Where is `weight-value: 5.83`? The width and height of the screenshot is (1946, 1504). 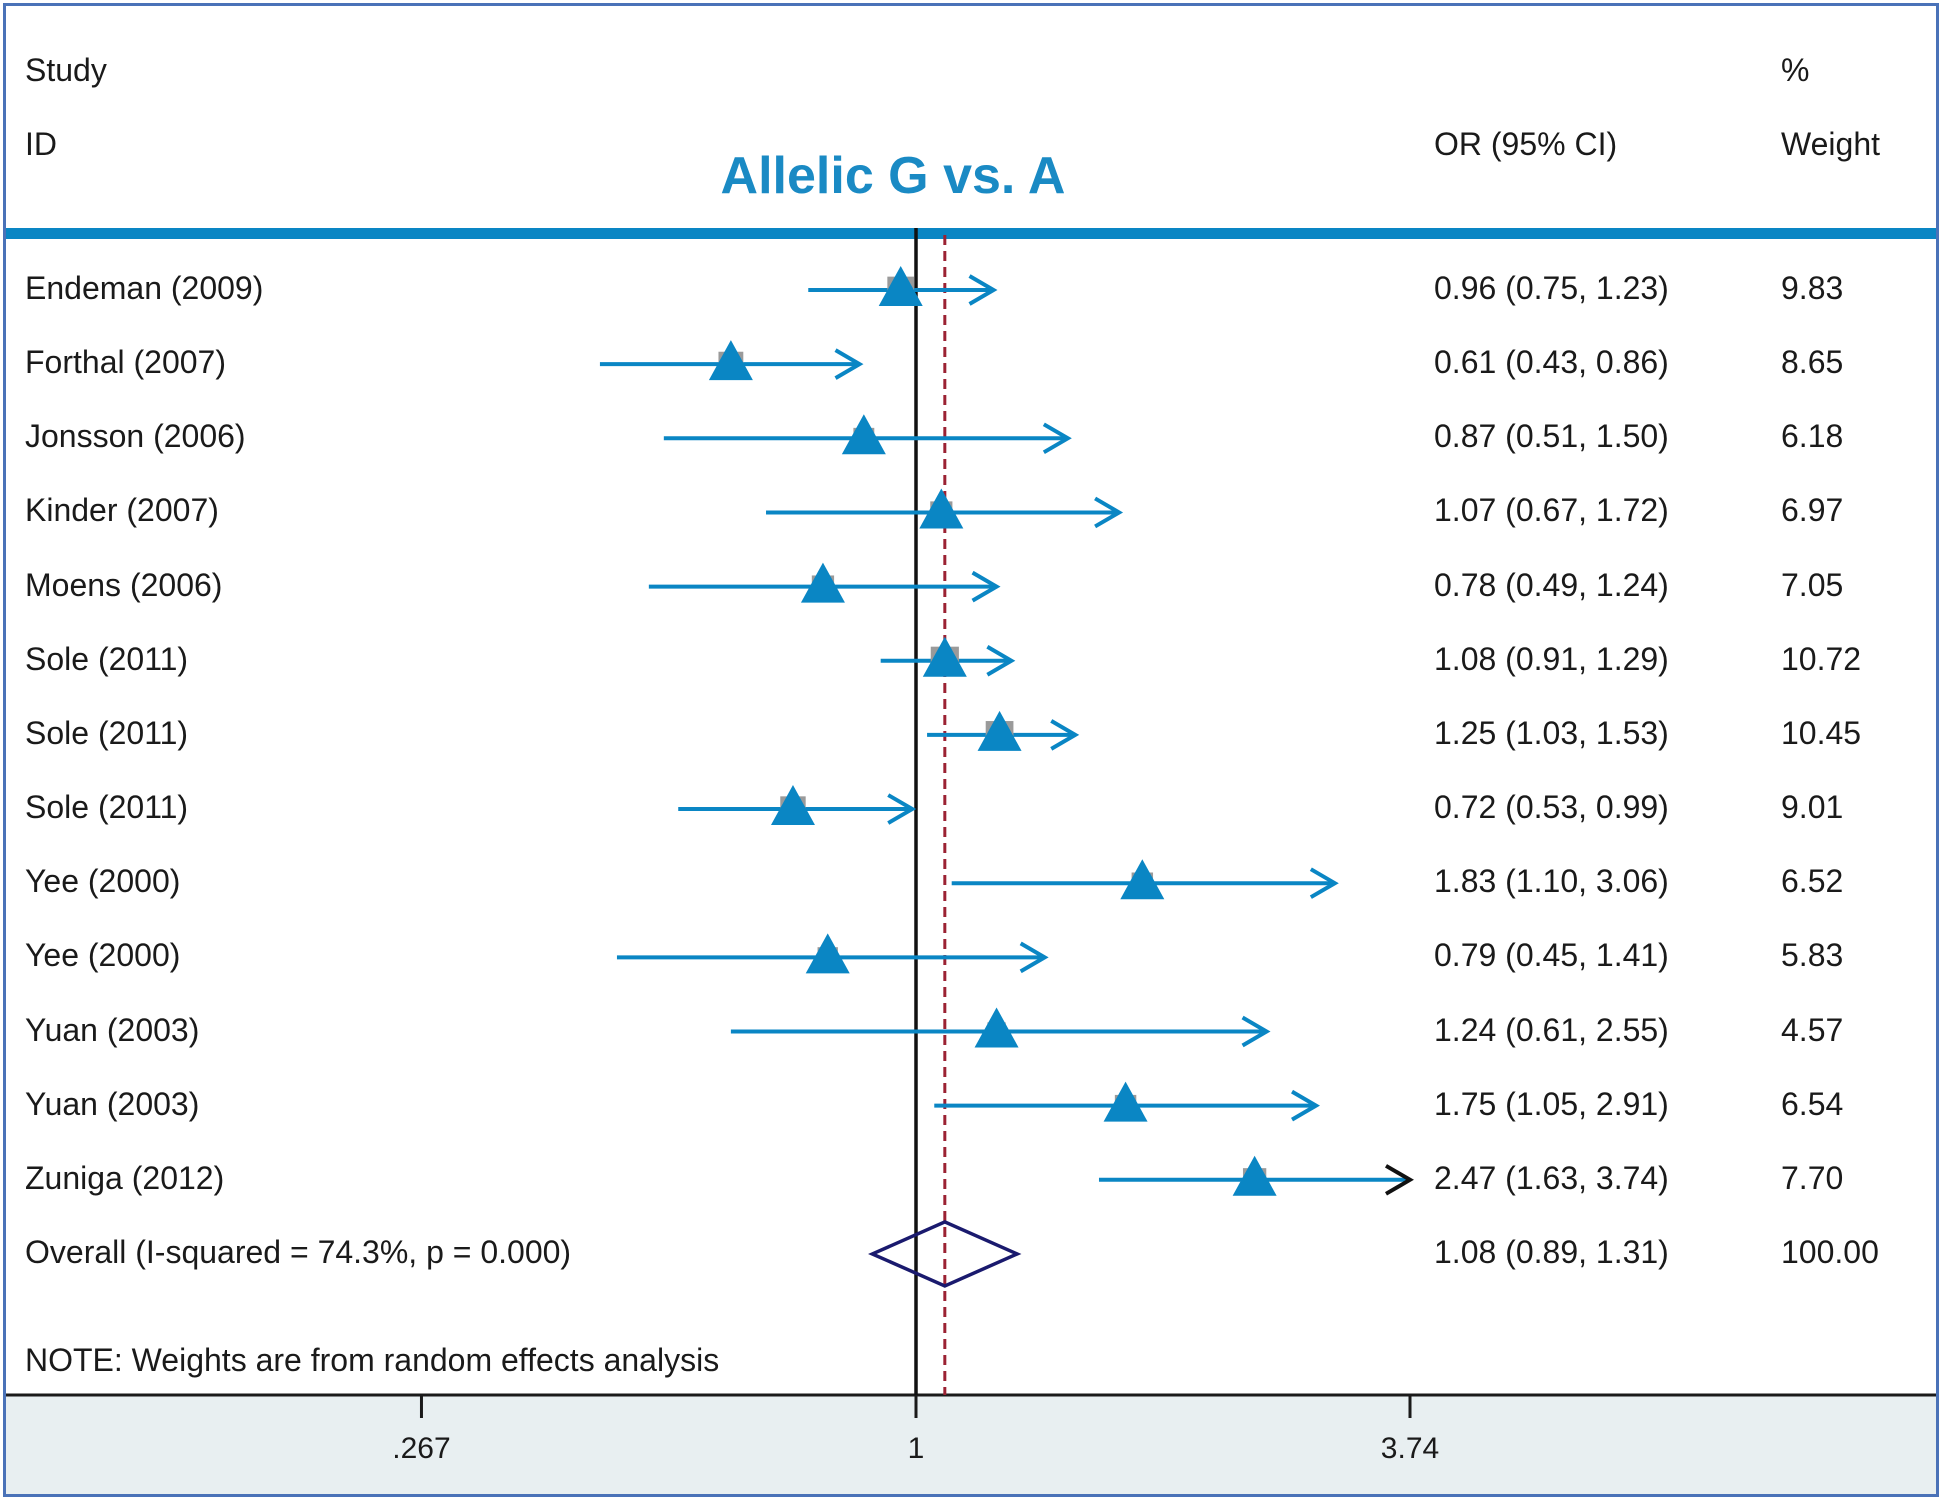
weight-value: 5.83 is located at coordinates (1812, 955).